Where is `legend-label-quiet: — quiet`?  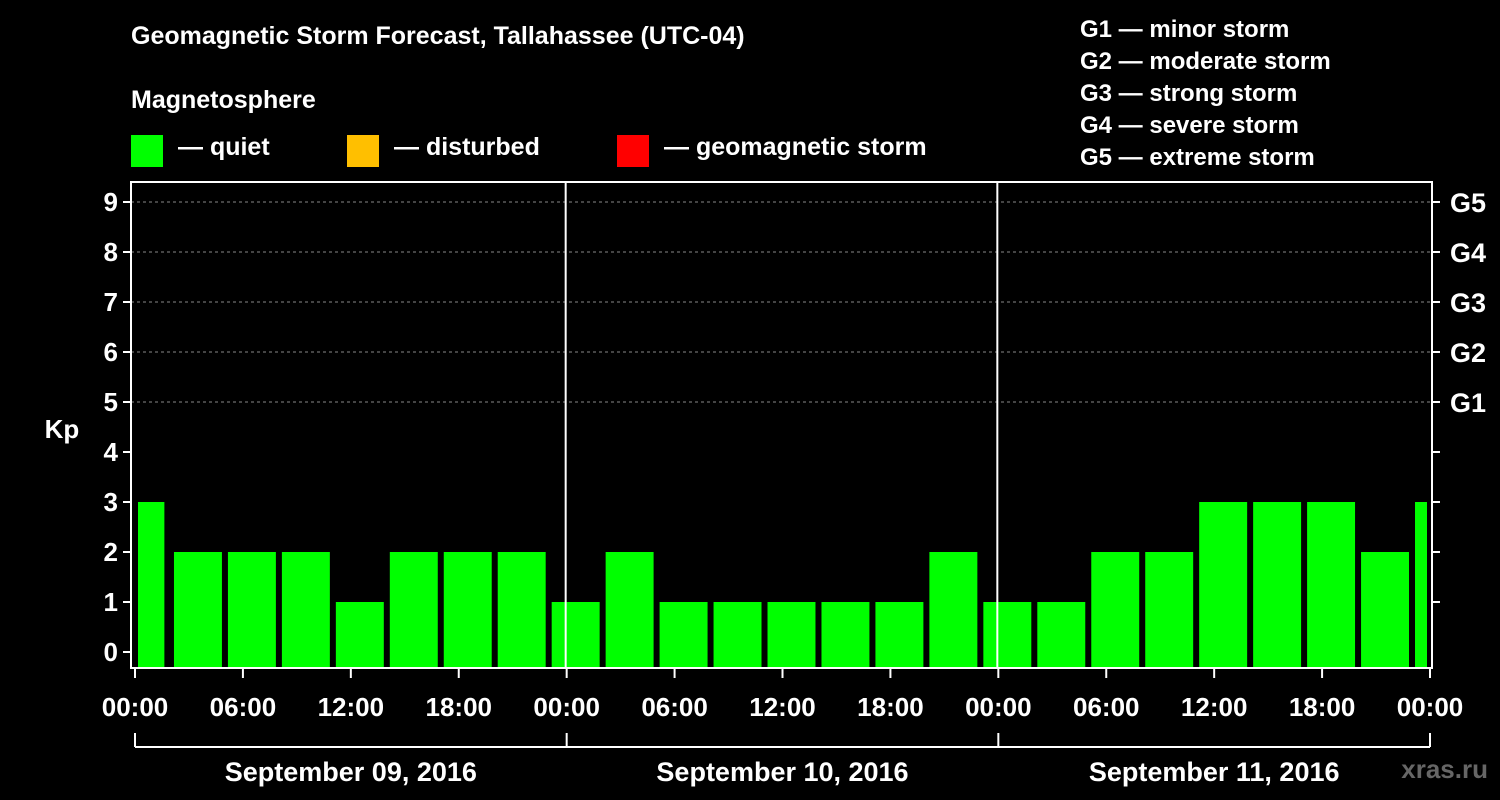
legend-label-quiet: — quiet is located at coordinates (224, 147).